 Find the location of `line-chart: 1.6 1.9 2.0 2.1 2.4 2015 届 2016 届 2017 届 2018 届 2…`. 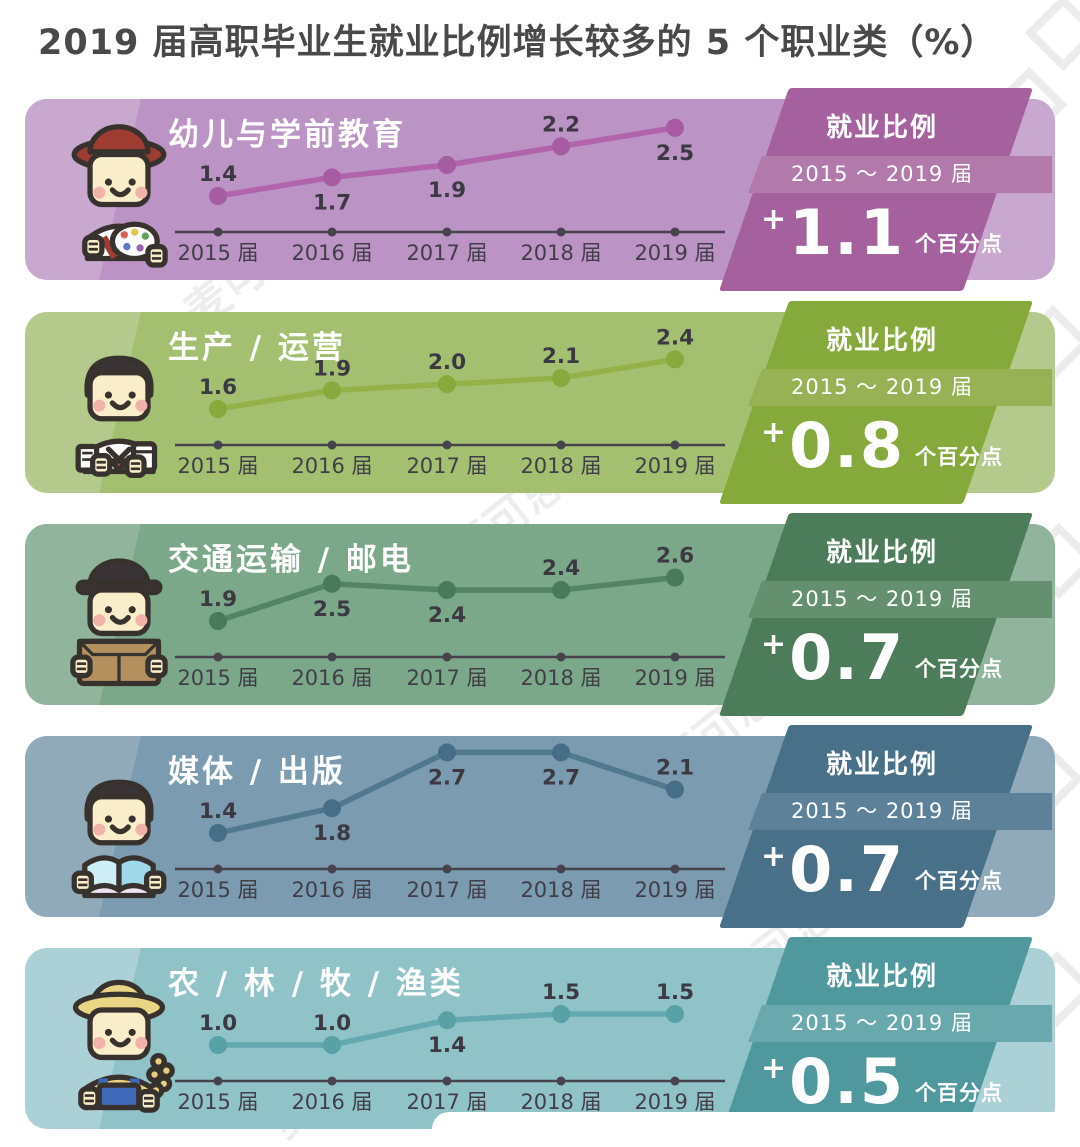

line-chart: 1.6 1.9 2.0 2.1 2.4 2015 届 2016 届 2017 届 2018 届 2… is located at coordinates (450, 401).